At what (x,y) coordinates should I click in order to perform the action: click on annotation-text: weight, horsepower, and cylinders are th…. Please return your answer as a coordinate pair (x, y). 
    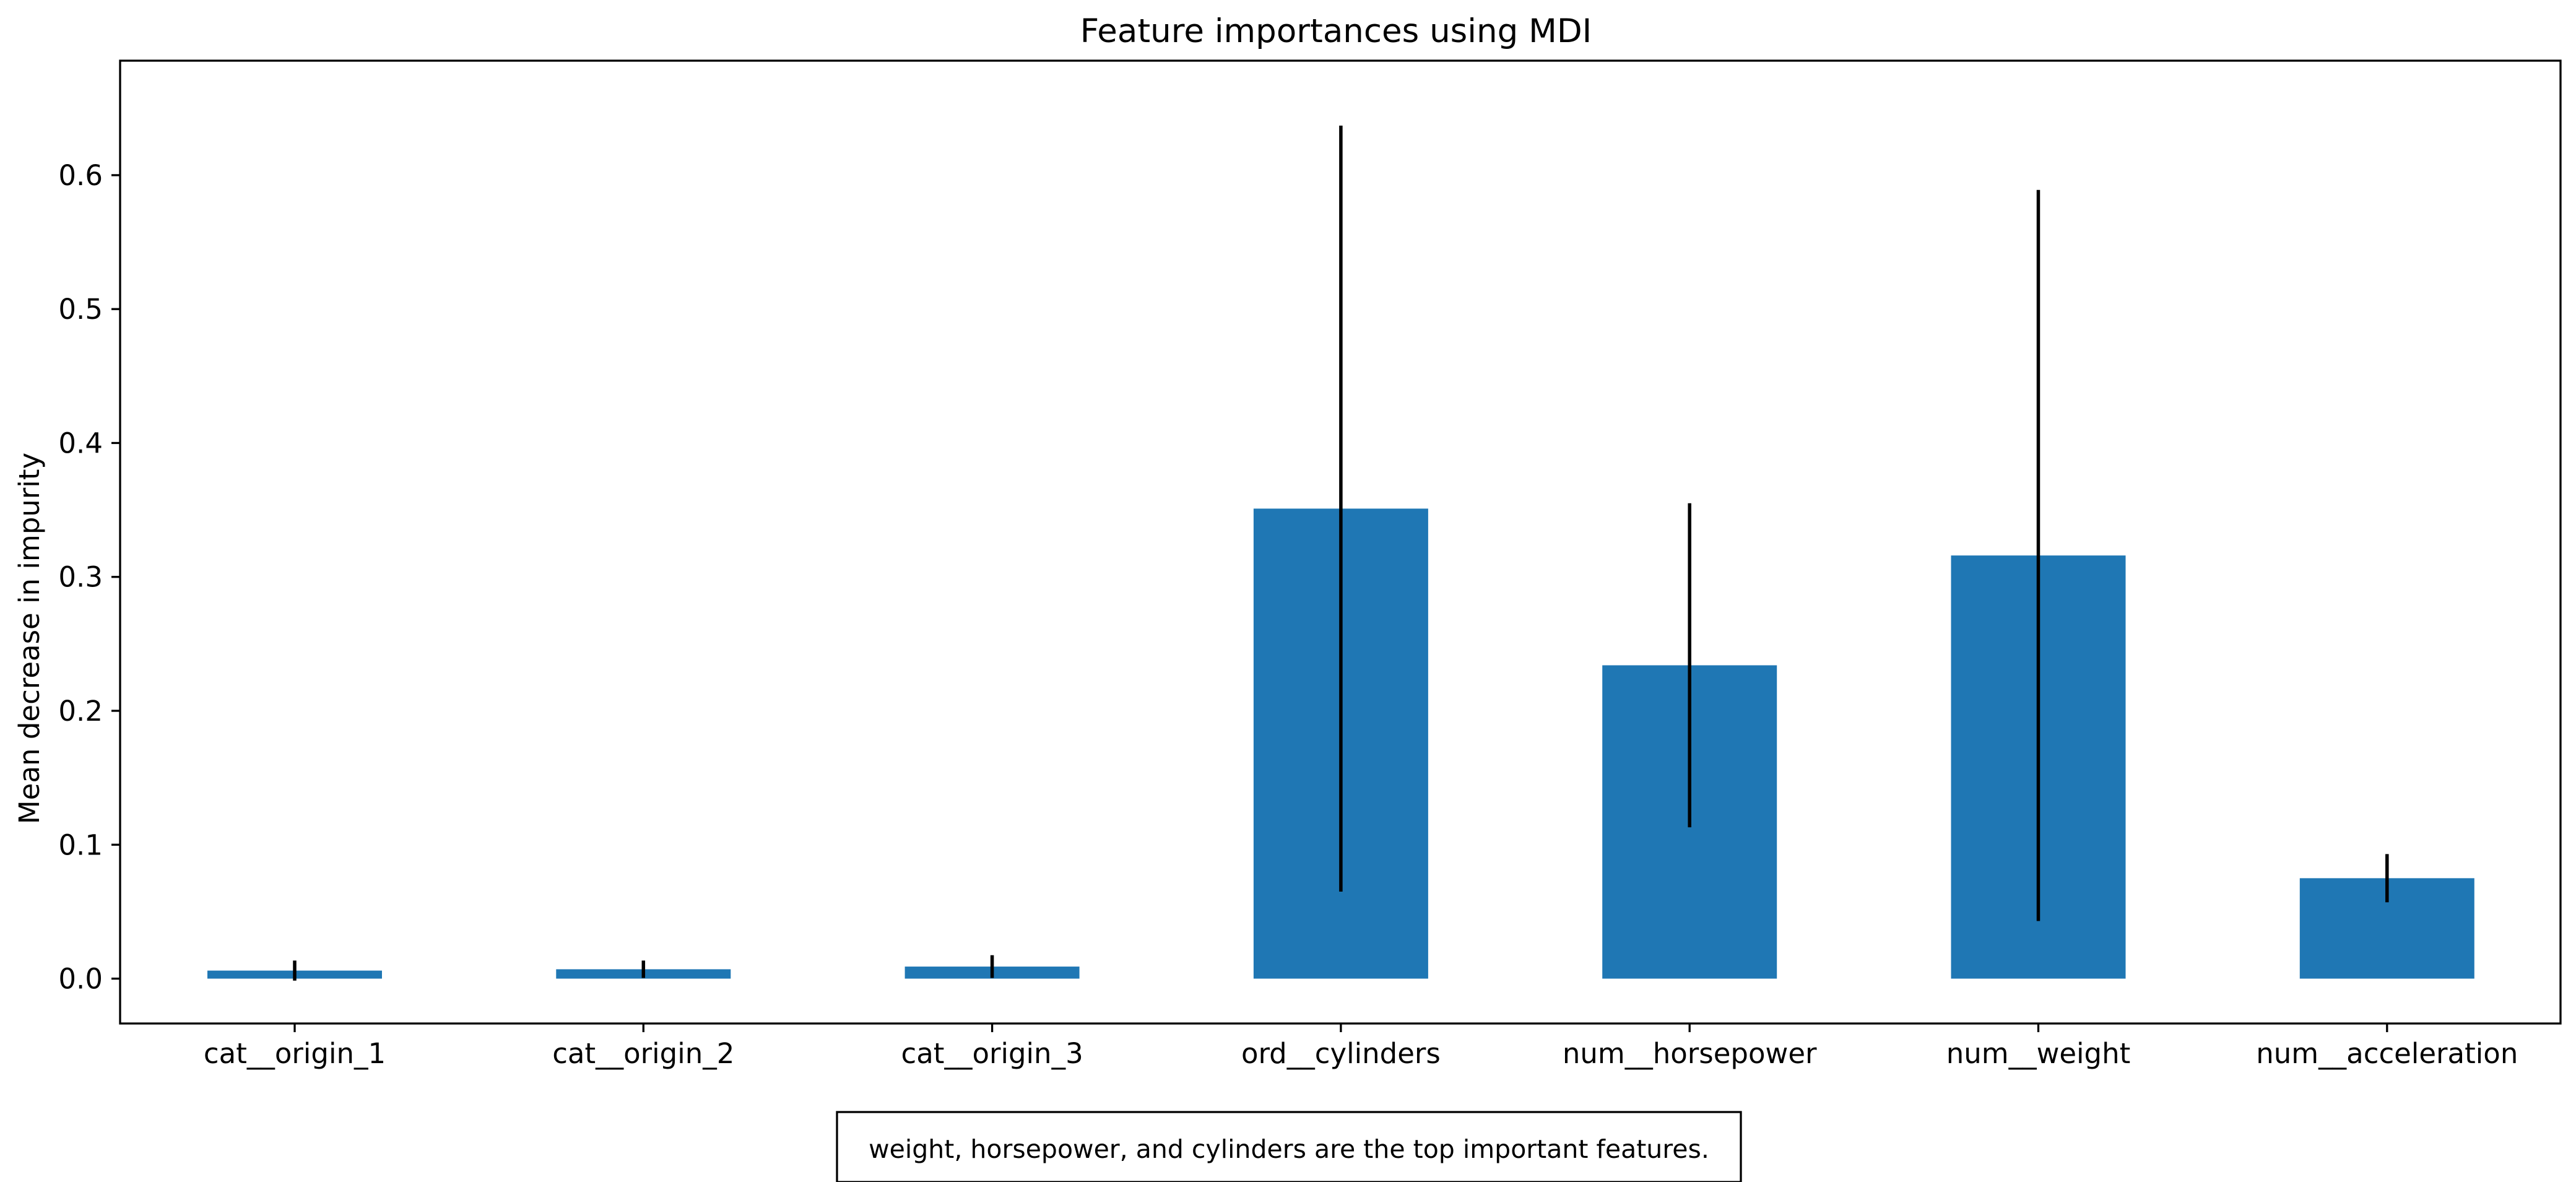
    Looking at the image, I should click on (1289, 1149).